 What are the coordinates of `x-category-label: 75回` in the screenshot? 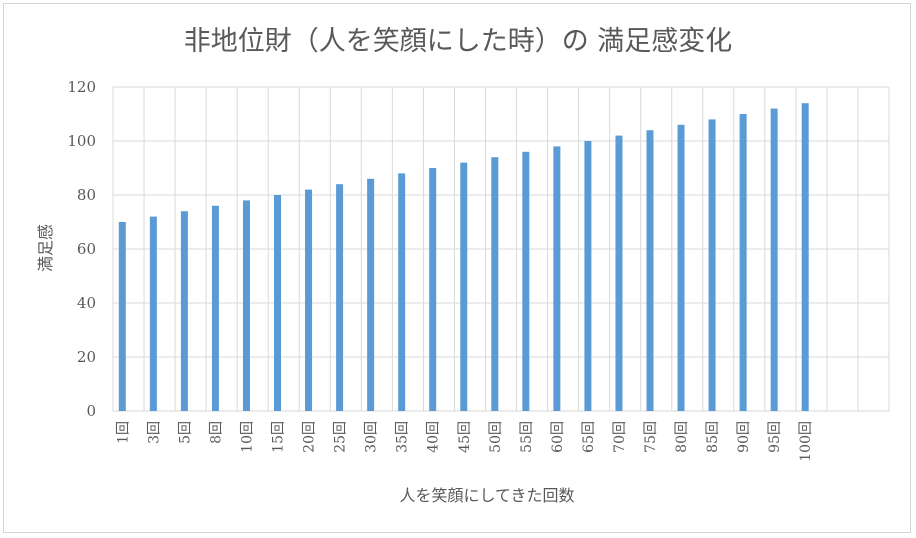 It's located at (651, 437).